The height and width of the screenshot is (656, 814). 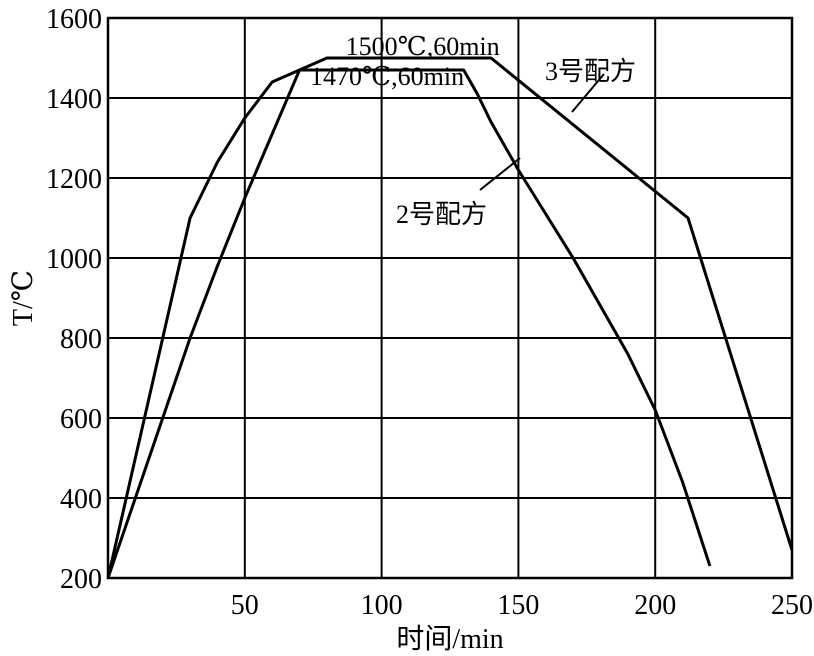 I want to click on annotation-1500c-60min: 1500℃,60min, so click(x=423, y=46).